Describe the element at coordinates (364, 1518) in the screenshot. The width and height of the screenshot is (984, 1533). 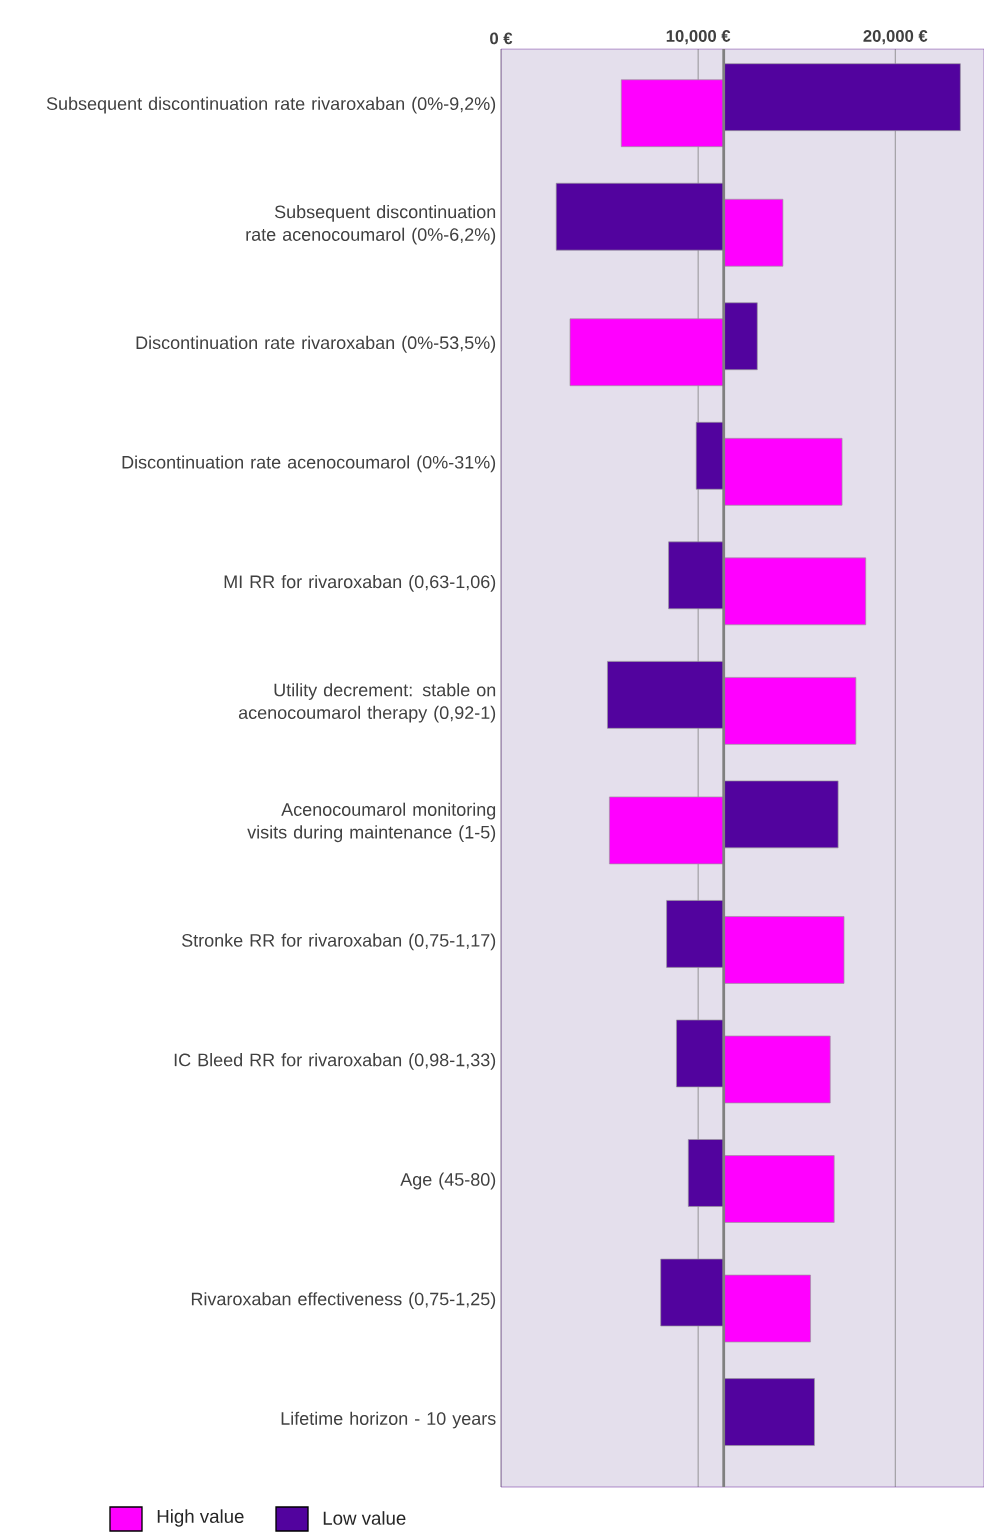
I see `legend-label: Low value` at that location.